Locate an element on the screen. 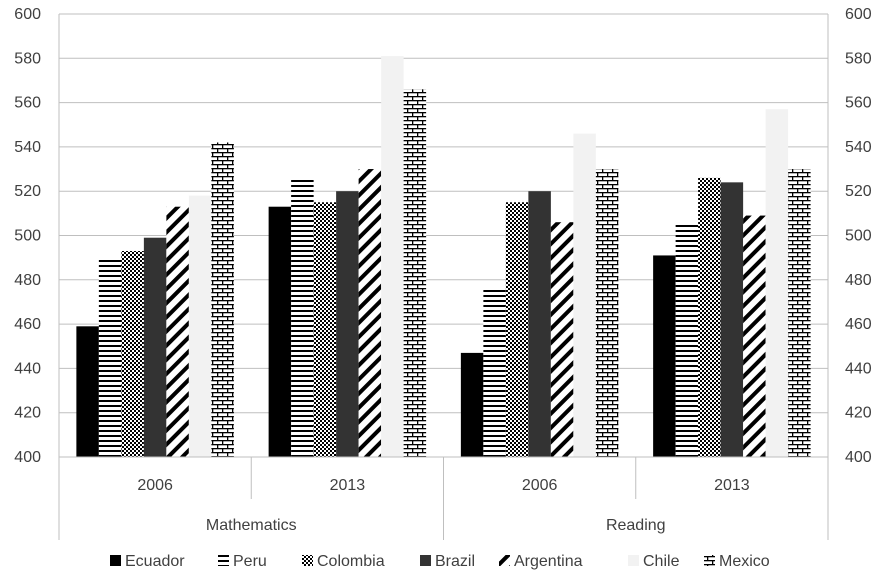 The width and height of the screenshot is (886, 580). legend-swatch-colombia is located at coordinates (307, 560).